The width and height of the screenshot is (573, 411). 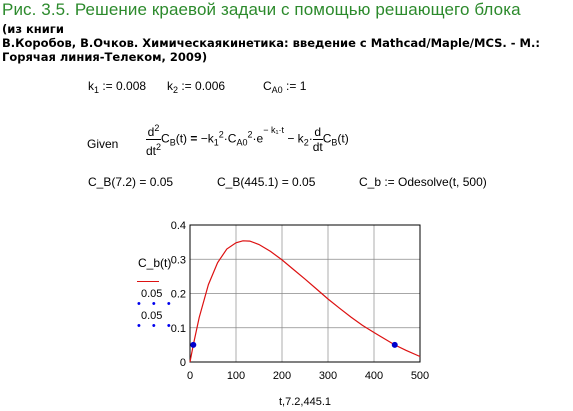 I want to click on k1-definition: k1 := 0.008, so click(x=117, y=87).